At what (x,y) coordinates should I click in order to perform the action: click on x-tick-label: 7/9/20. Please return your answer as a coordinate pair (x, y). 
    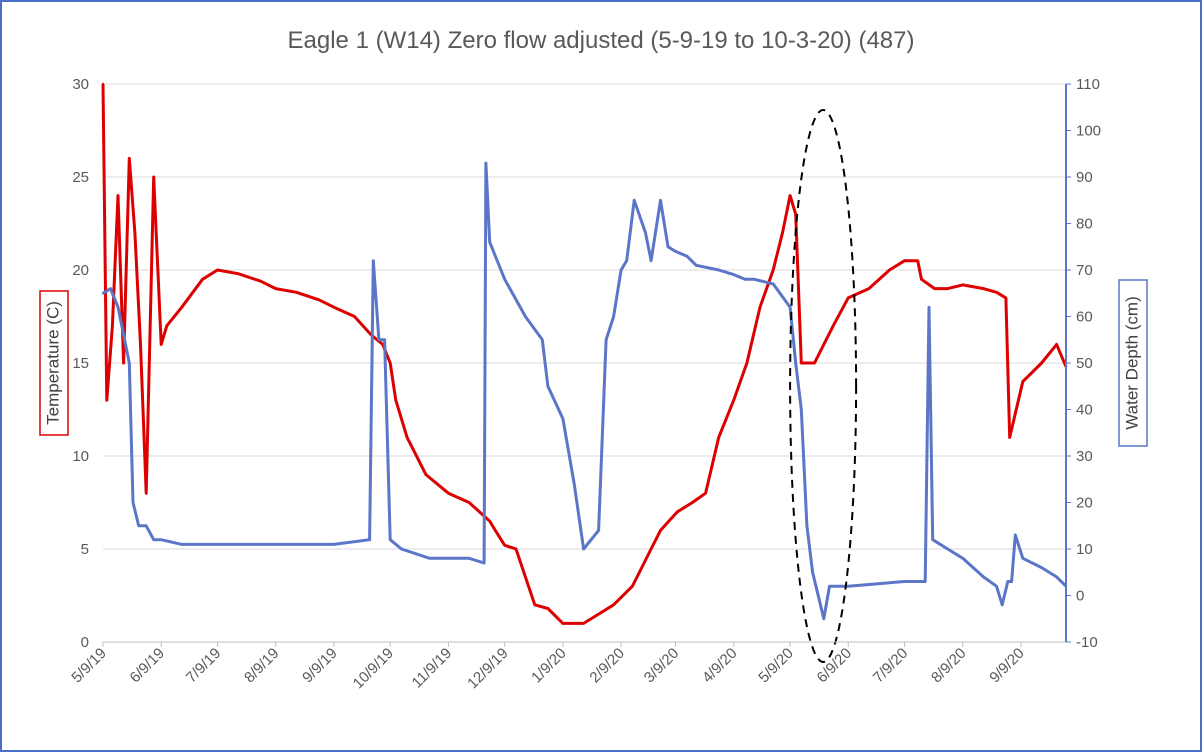
    Looking at the image, I should click on (891, 666).